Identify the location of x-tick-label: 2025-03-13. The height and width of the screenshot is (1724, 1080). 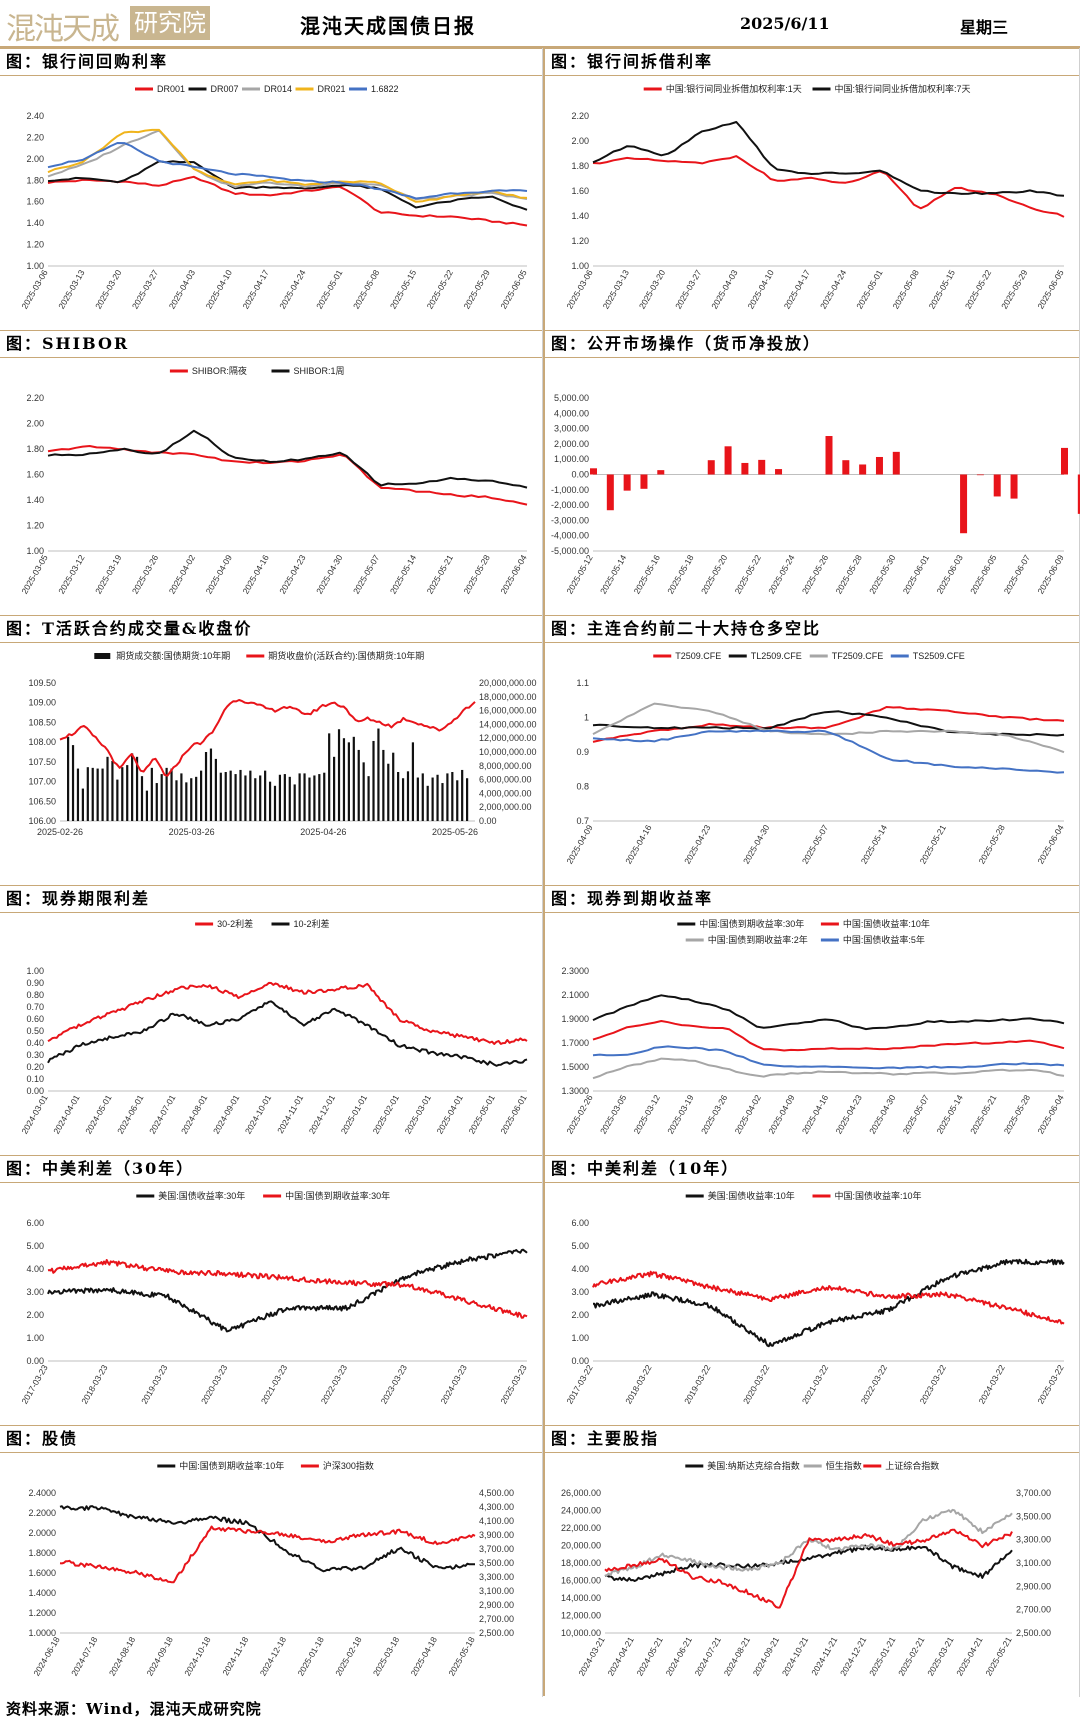
(71, 289).